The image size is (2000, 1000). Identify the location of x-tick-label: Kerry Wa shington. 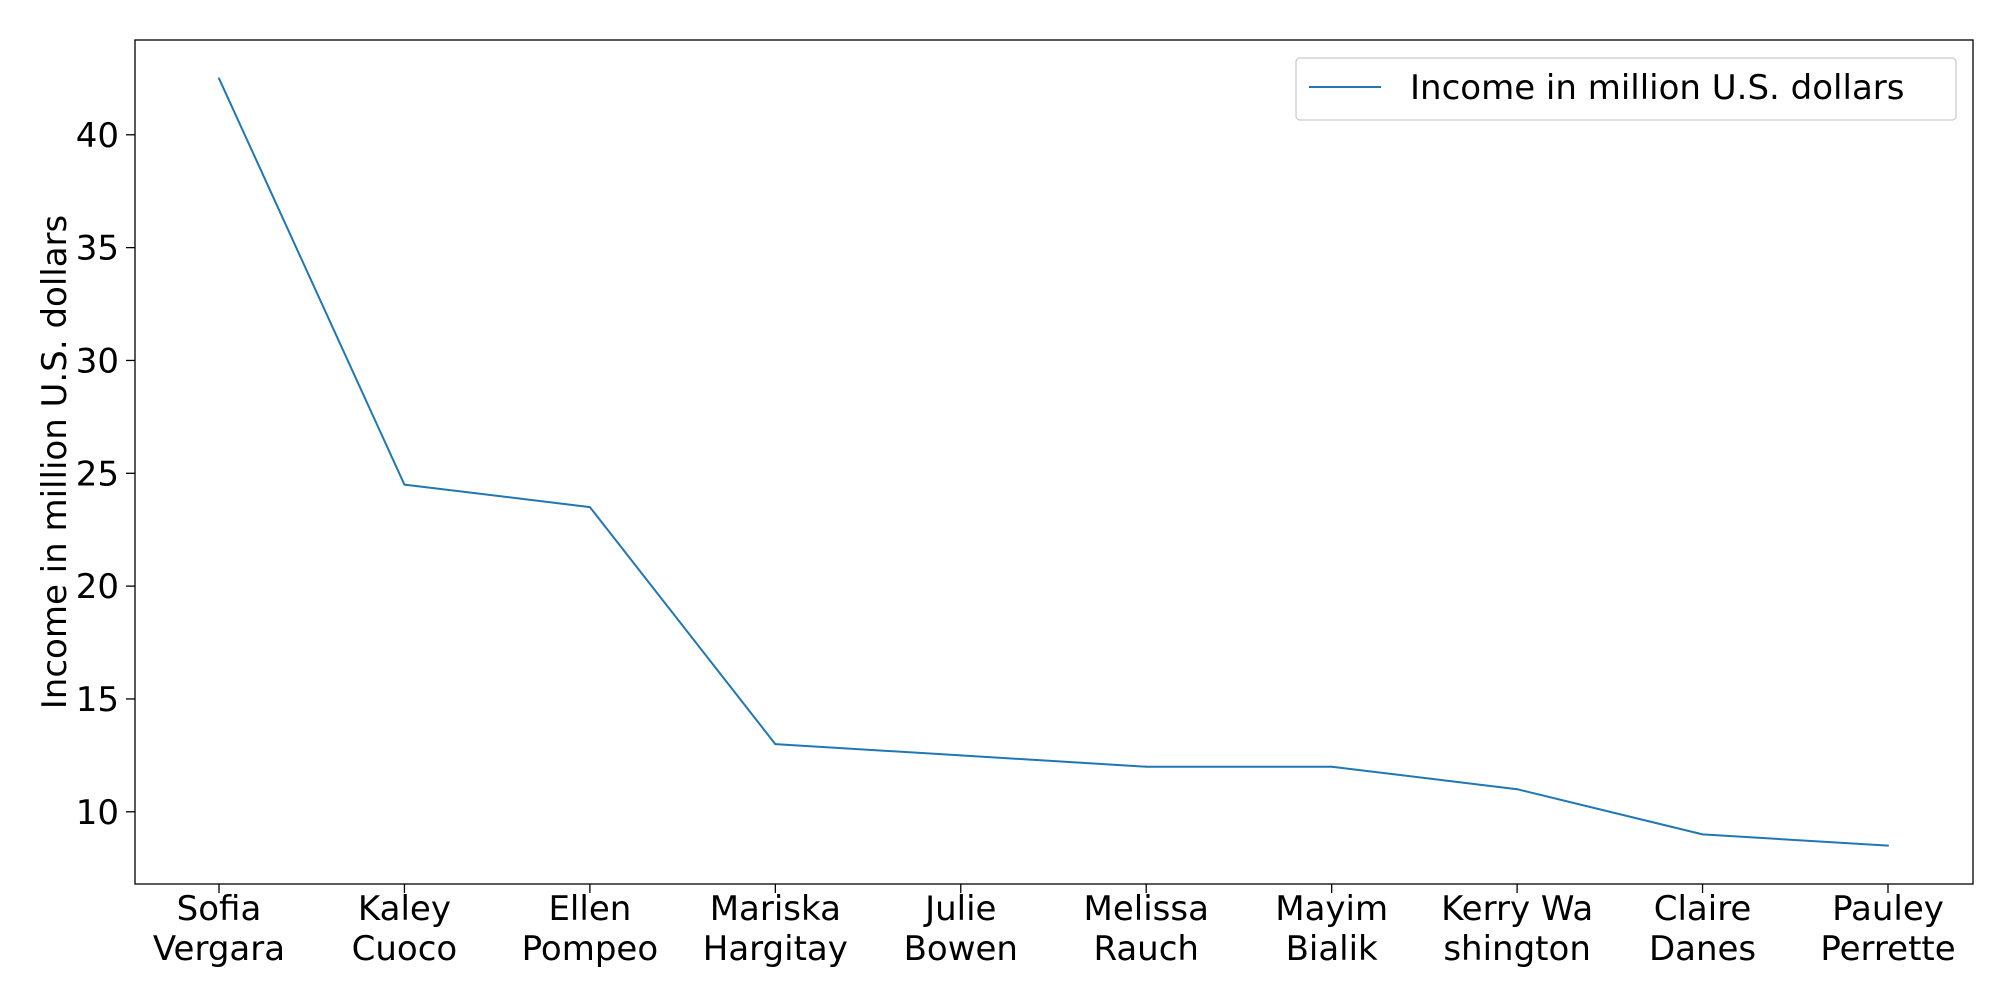
(1517, 929).